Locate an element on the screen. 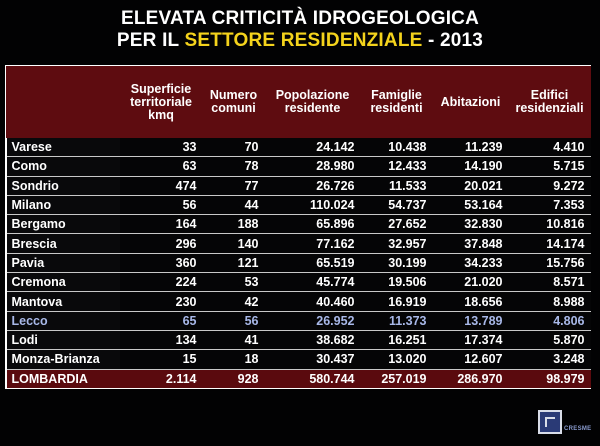  cell-comuni: 77 is located at coordinates (233, 186).